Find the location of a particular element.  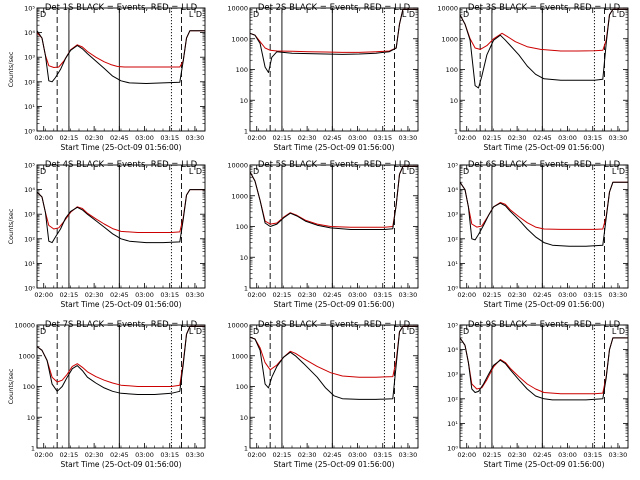

y-tick-label: 10² is located at coordinates (452, 399).